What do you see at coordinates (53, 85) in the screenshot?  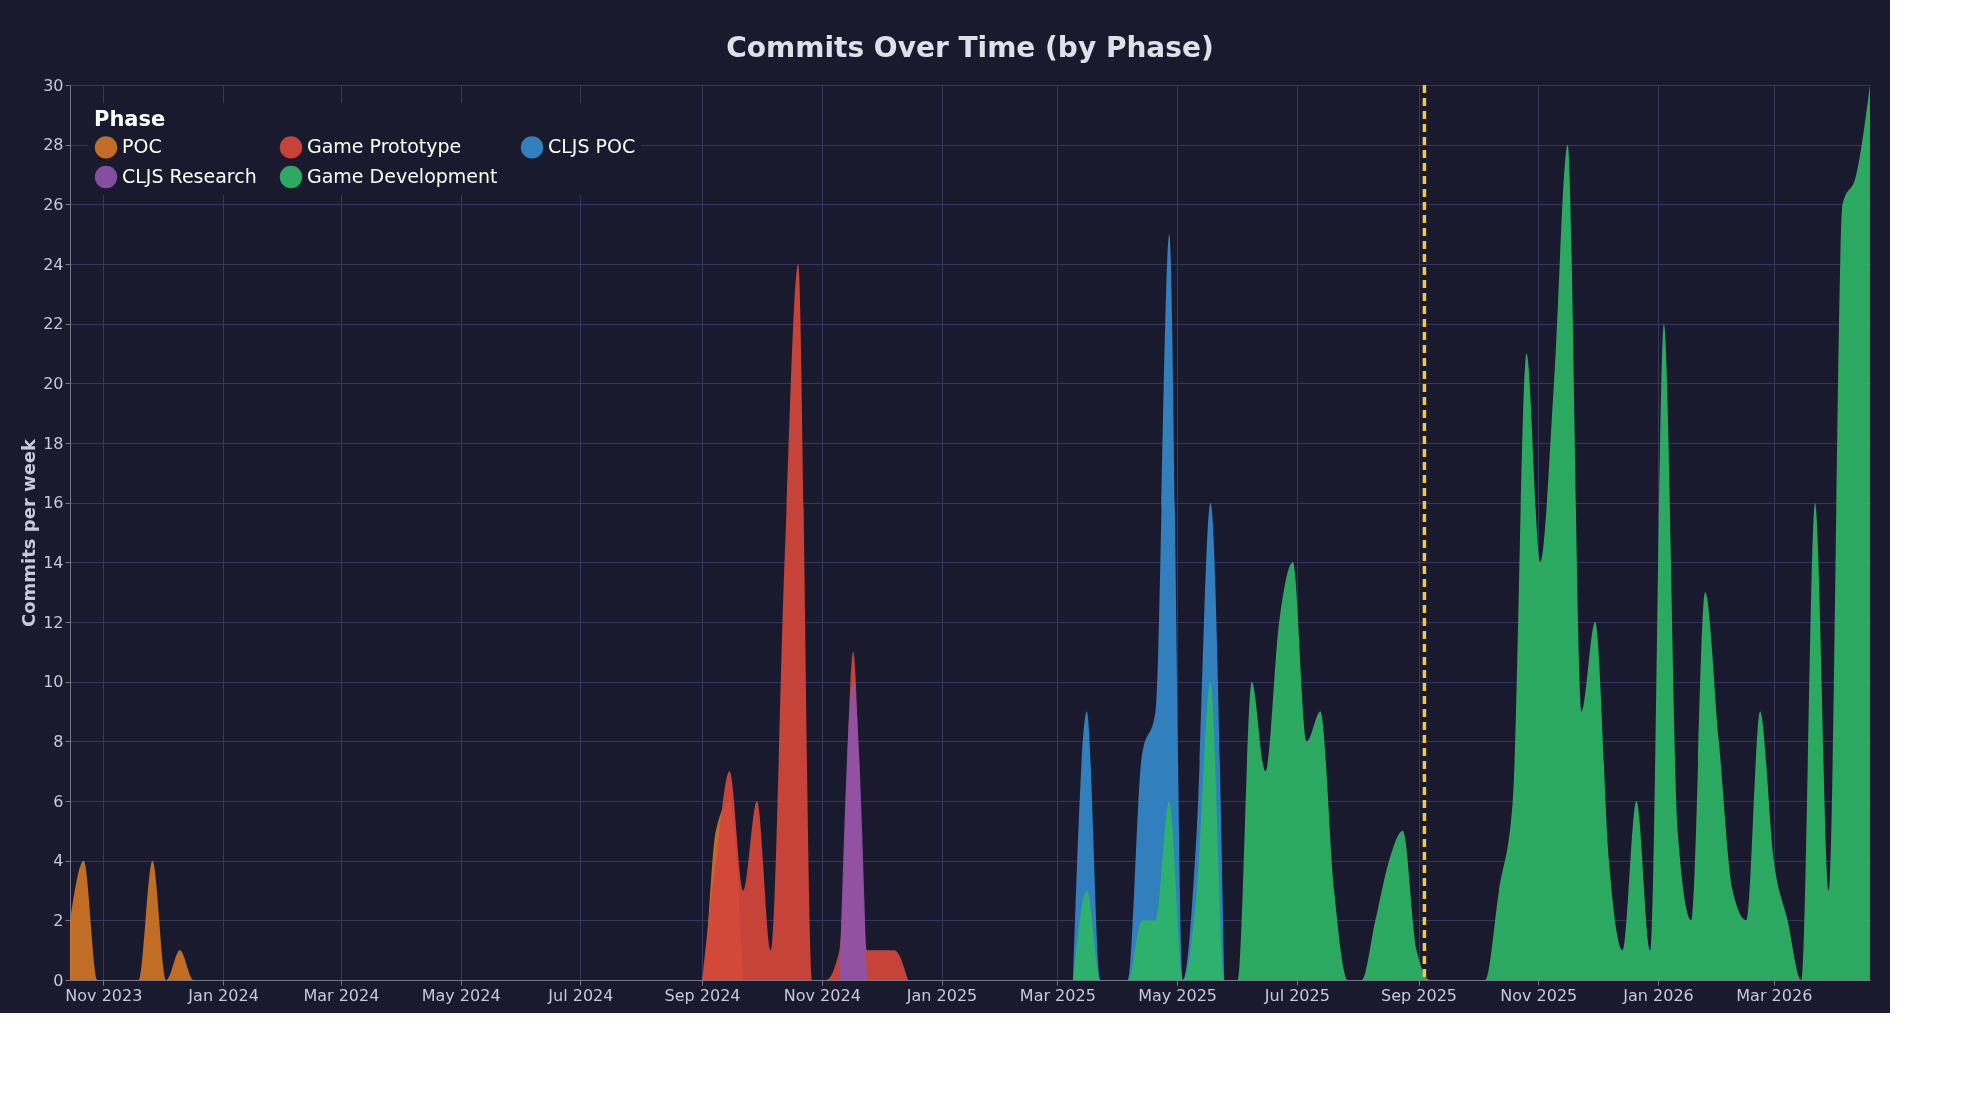 I see `y-tick-label: 30` at bounding box center [53, 85].